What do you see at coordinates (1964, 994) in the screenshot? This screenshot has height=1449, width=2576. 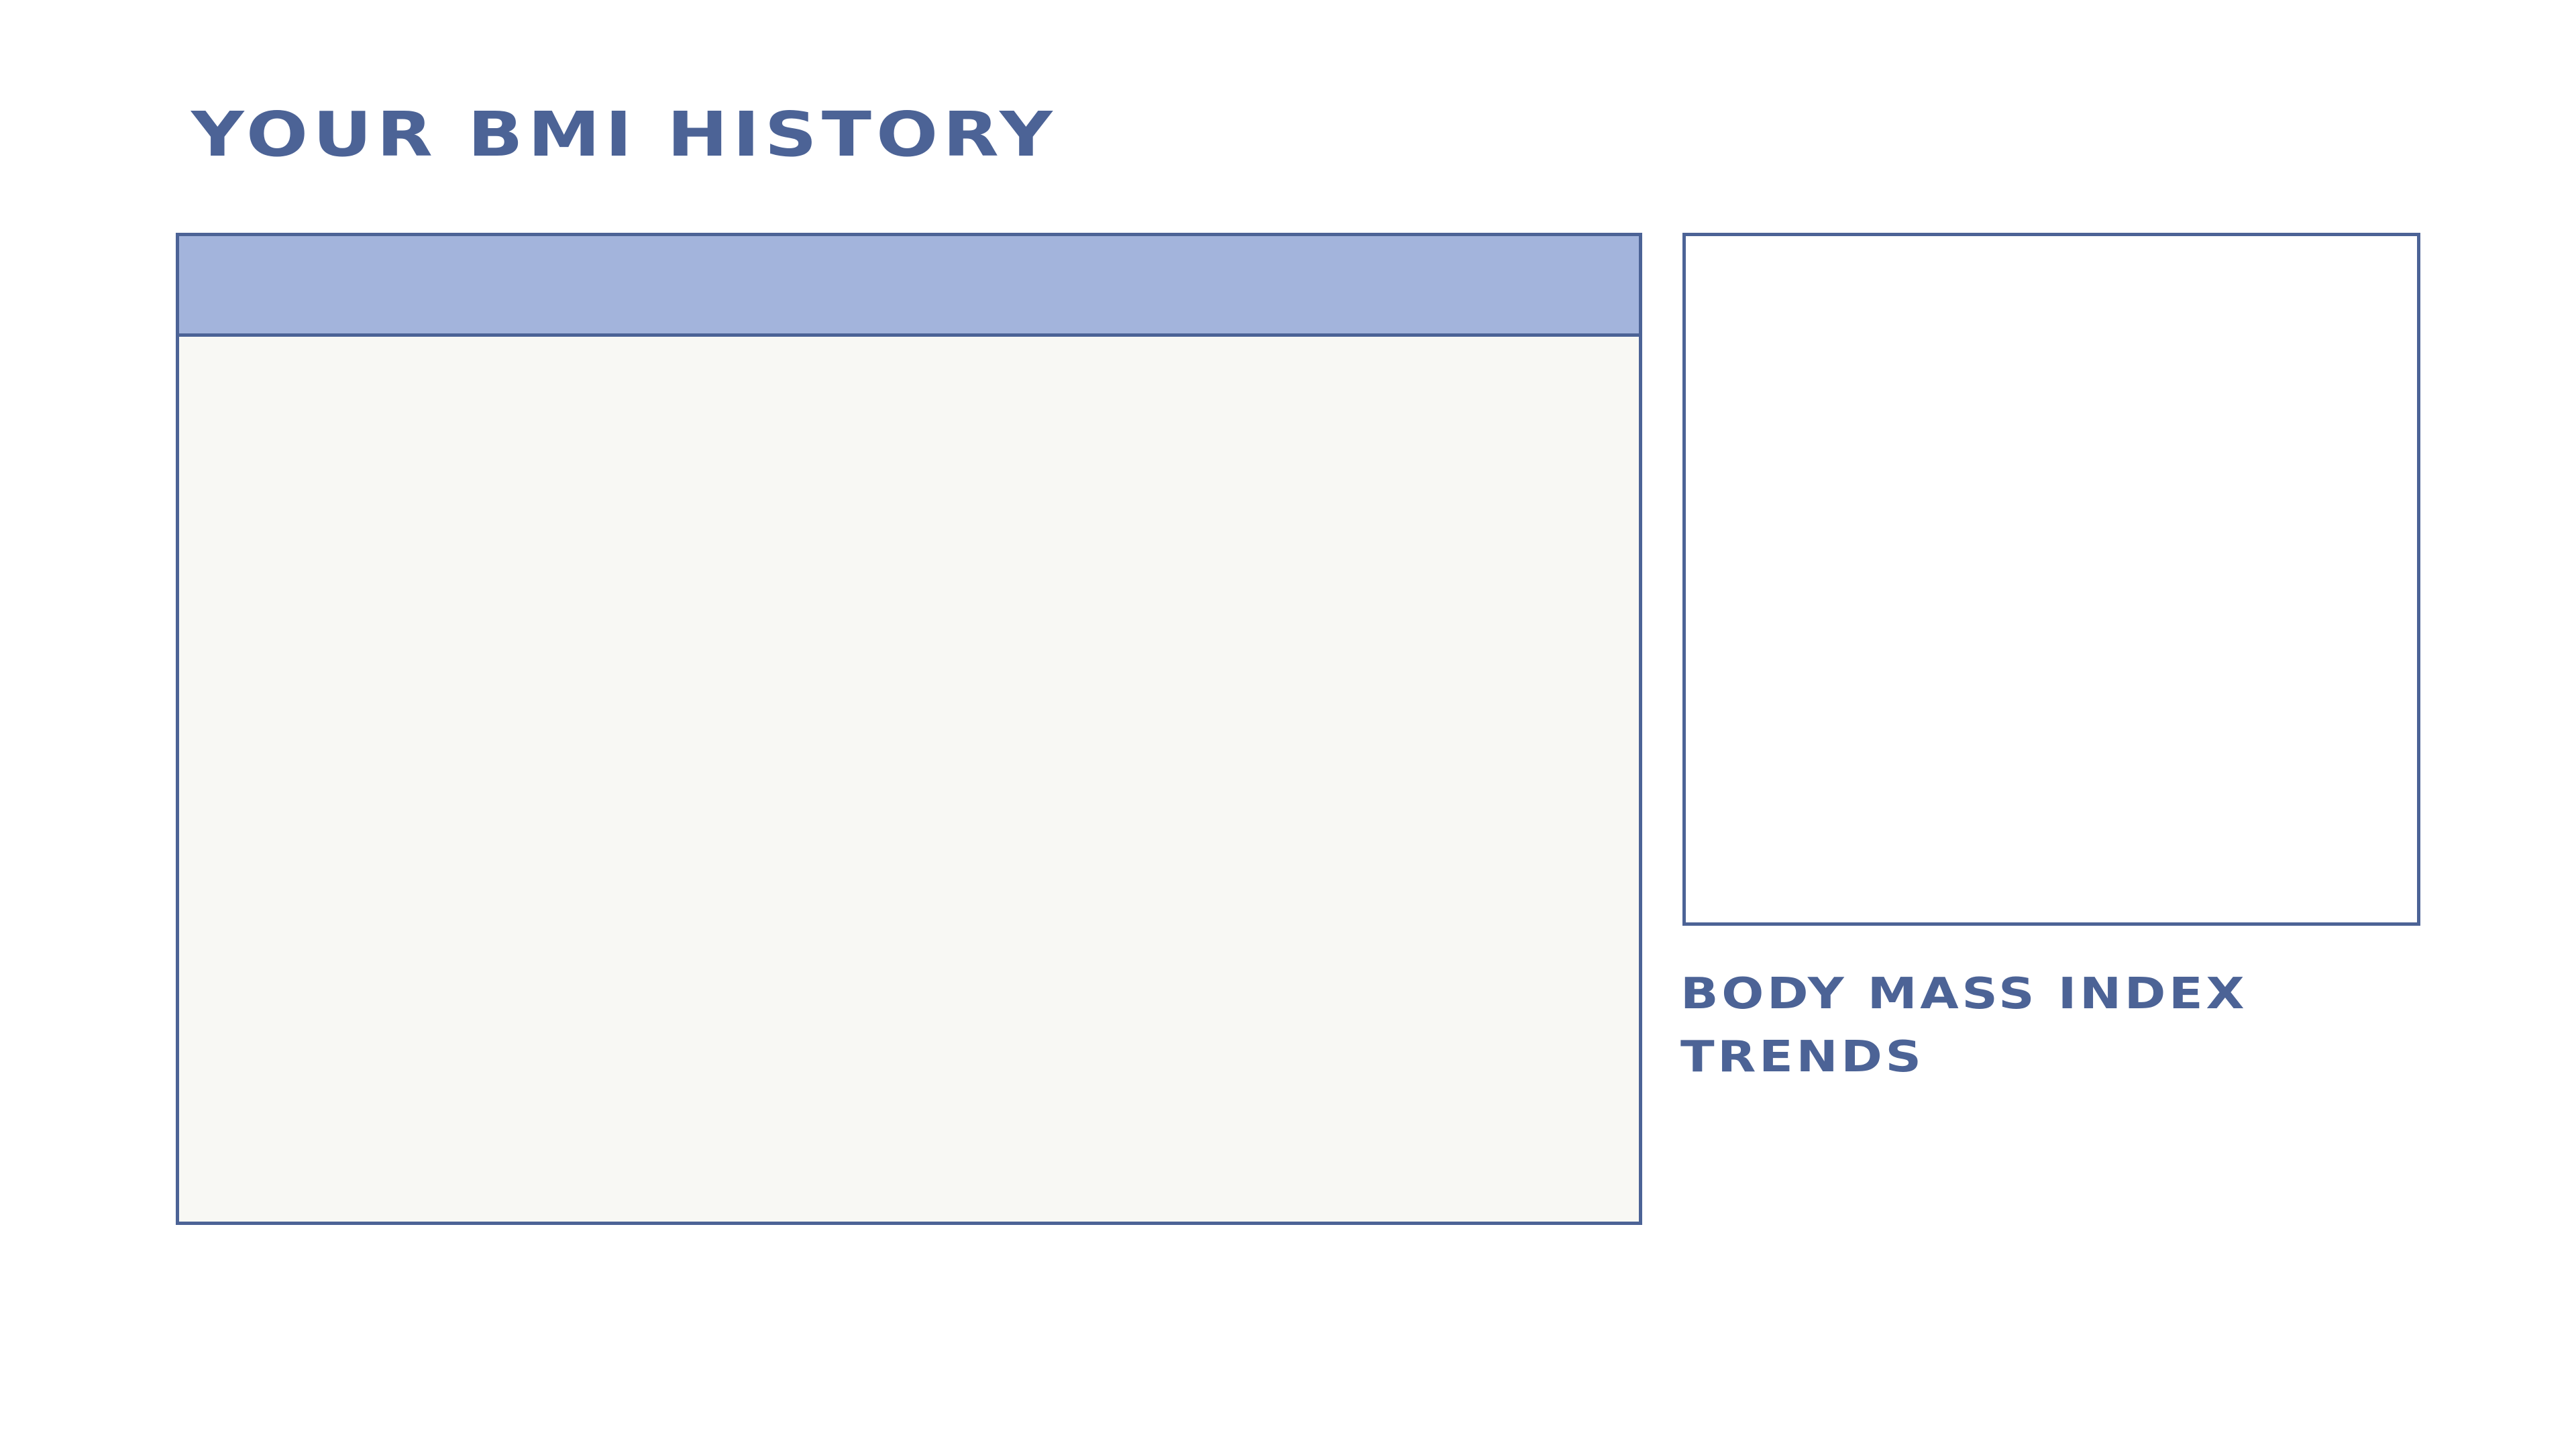 I see `bmi-trends-caption-line1: BODY MASS INDEX` at bounding box center [1964, 994].